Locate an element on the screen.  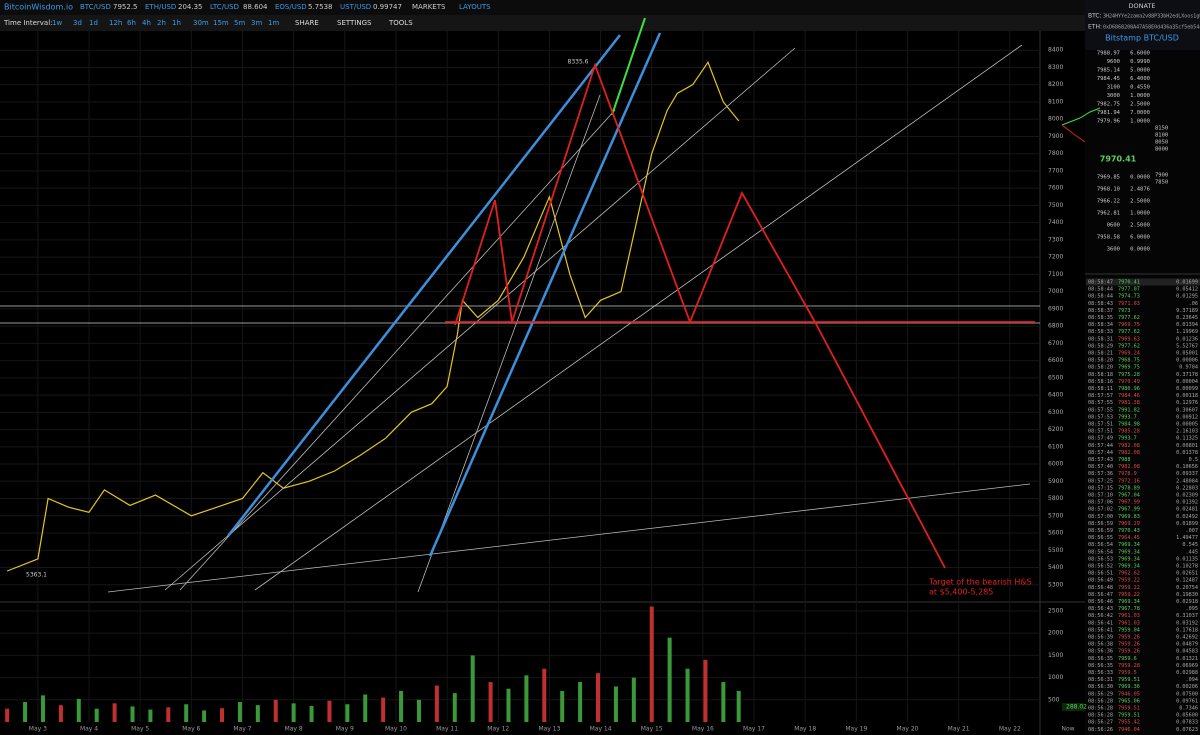
ticker-pair: EOS/USD is located at coordinates (291, 7).